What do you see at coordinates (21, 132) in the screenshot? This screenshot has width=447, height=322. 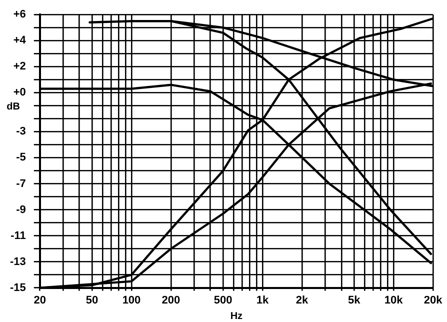 I see `y-tick-label: -3` at bounding box center [21, 132].